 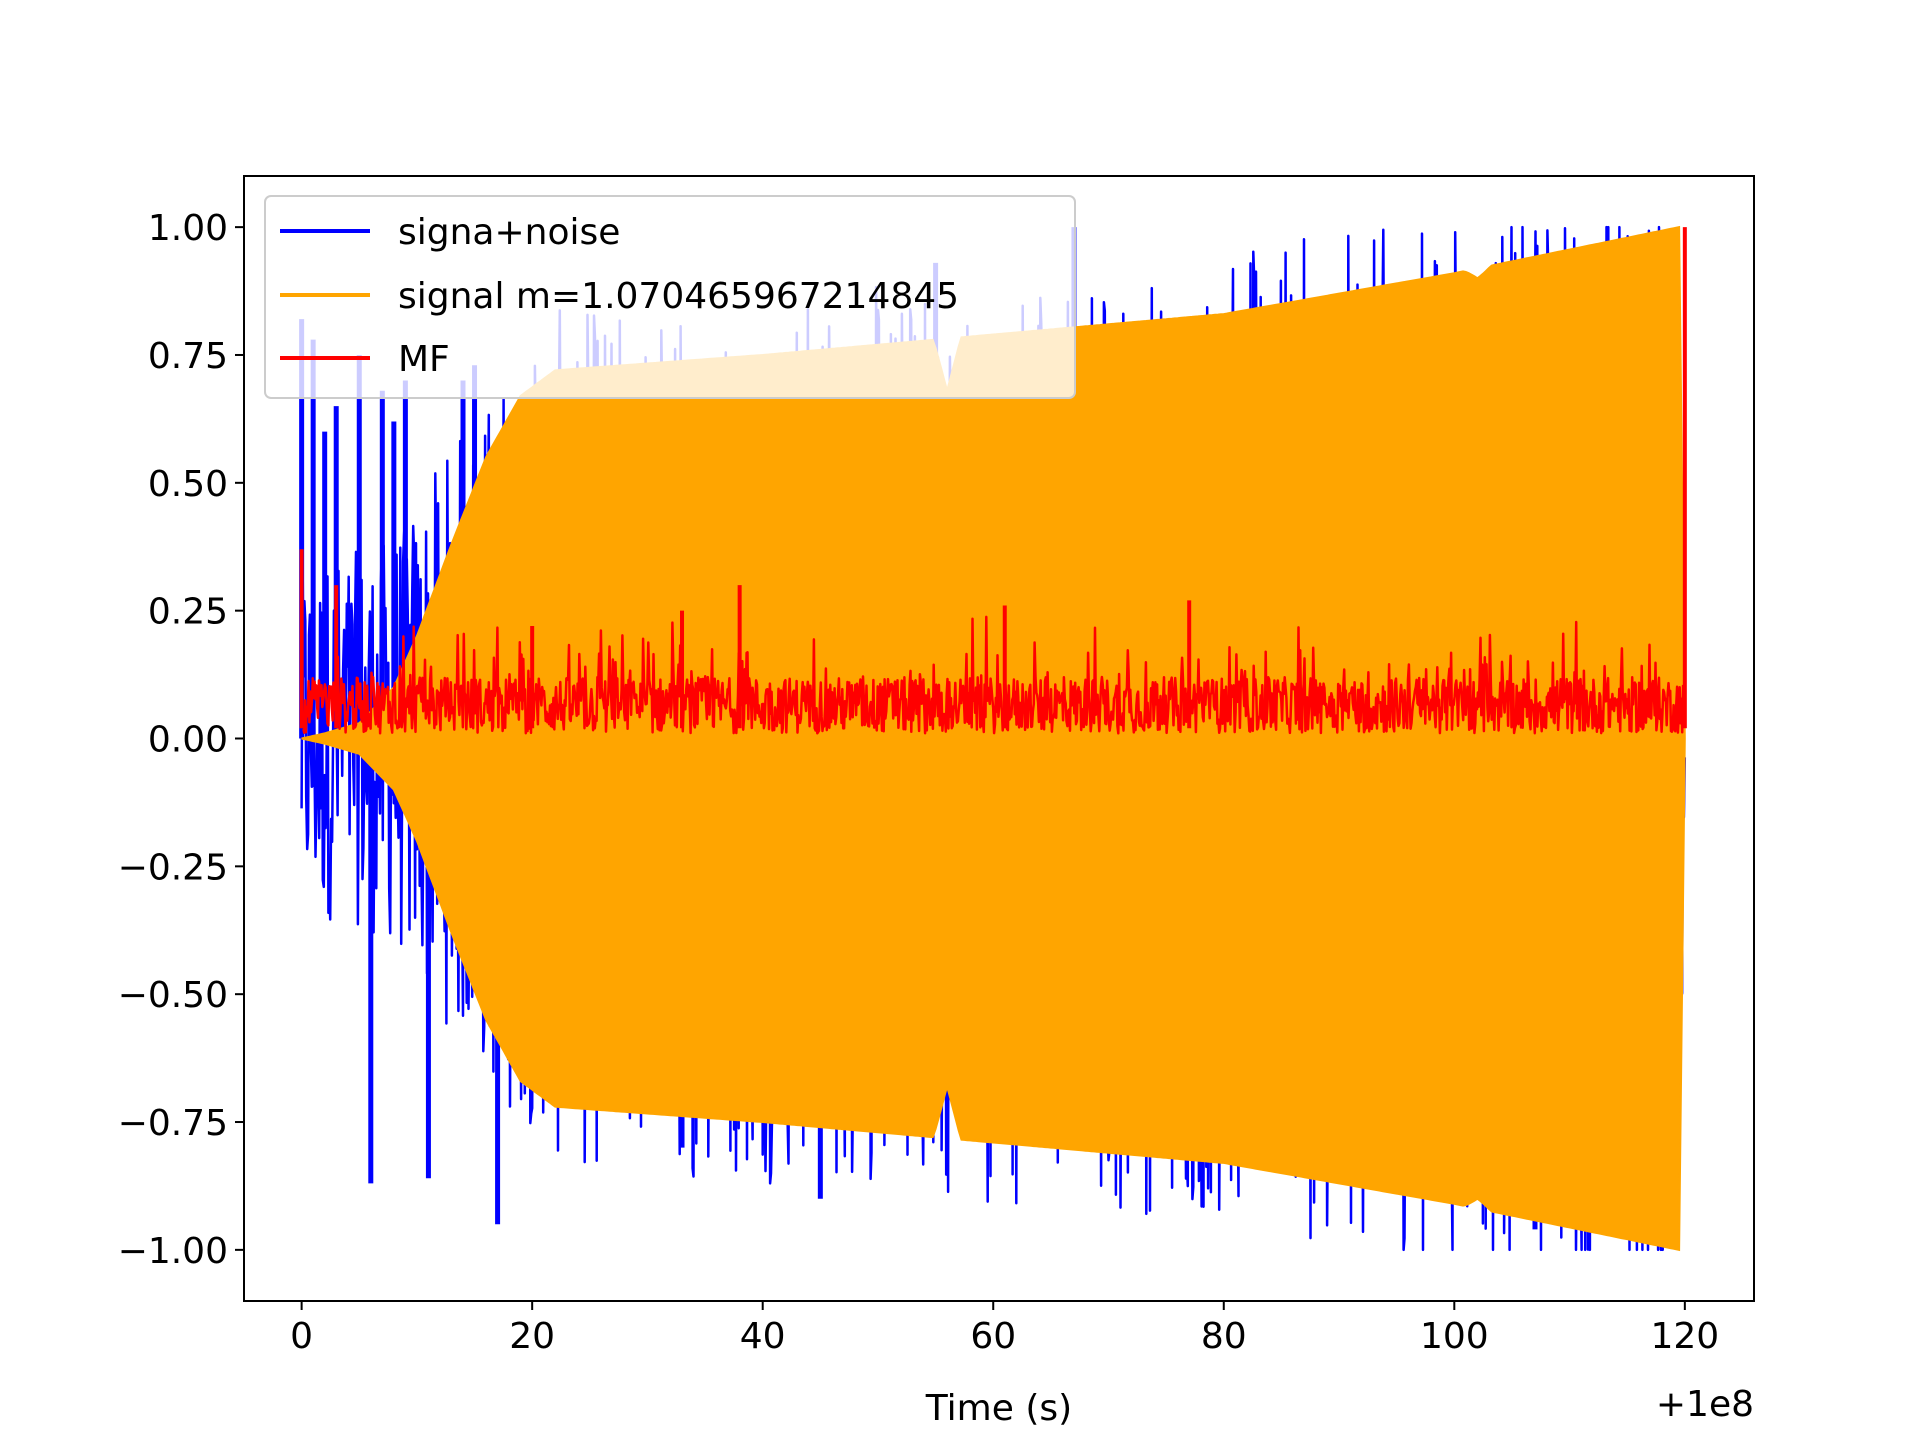 What do you see at coordinates (763, 1336) in the screenshot?
I see `x-tick-label: 40` at bounding box center [763, 1336].